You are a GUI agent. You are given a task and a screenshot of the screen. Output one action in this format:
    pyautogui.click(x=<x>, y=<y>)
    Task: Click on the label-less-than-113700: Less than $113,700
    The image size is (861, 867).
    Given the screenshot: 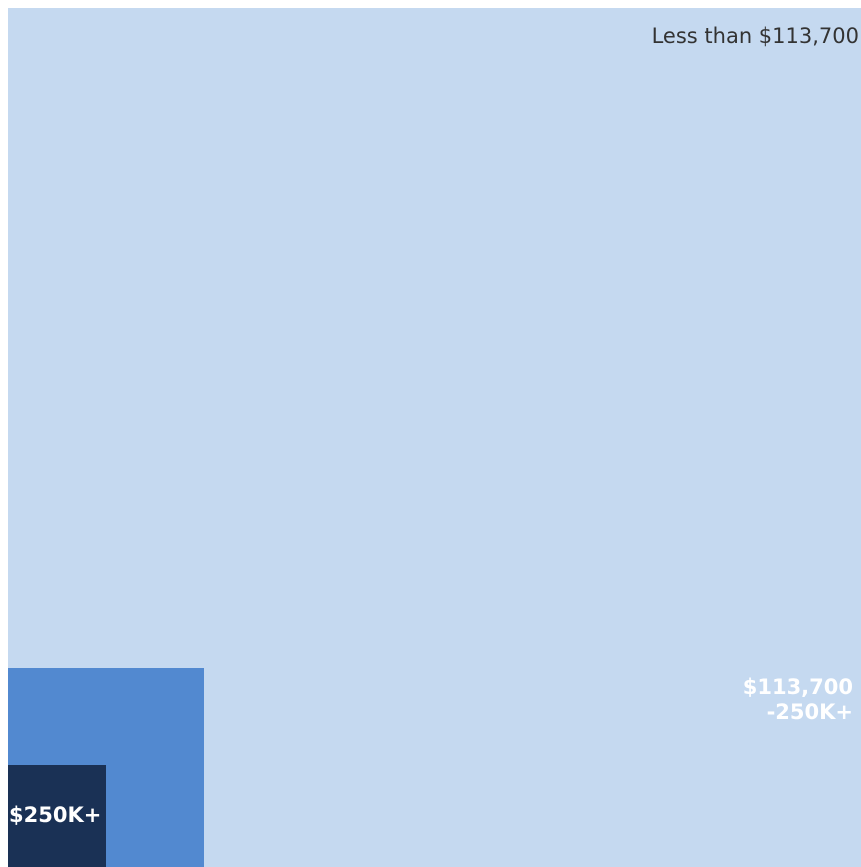 What is the action you would take?
    pyautogui.click(x=755, y=36)
    